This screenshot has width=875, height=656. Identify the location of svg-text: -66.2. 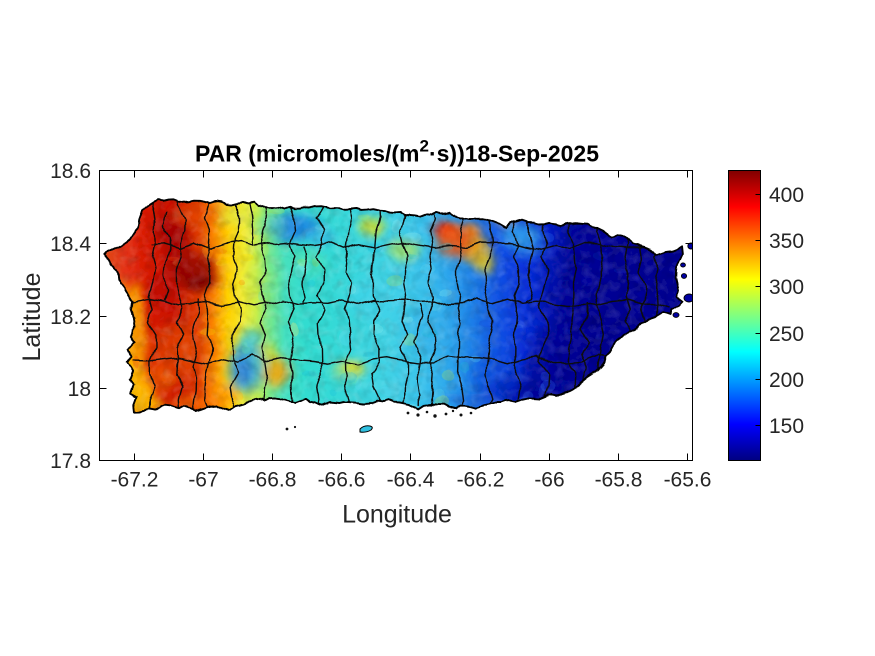
(481, 480).